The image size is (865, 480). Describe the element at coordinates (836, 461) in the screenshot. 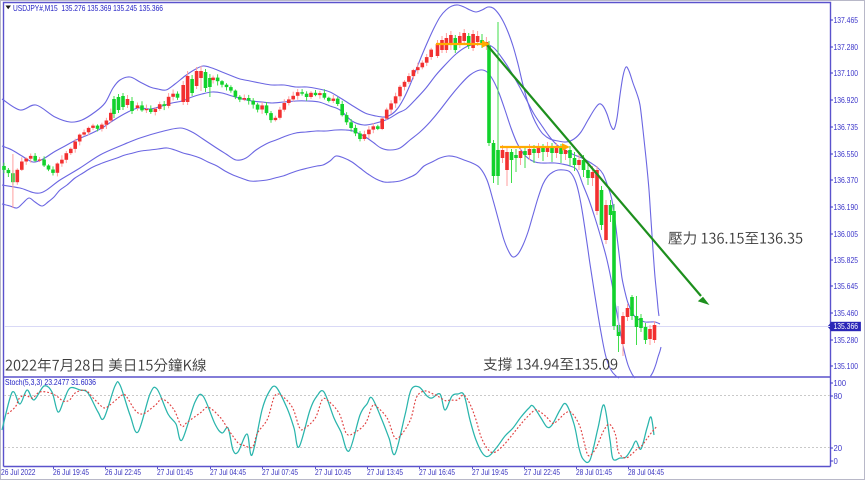

I see `svg-text: 0` at that location.